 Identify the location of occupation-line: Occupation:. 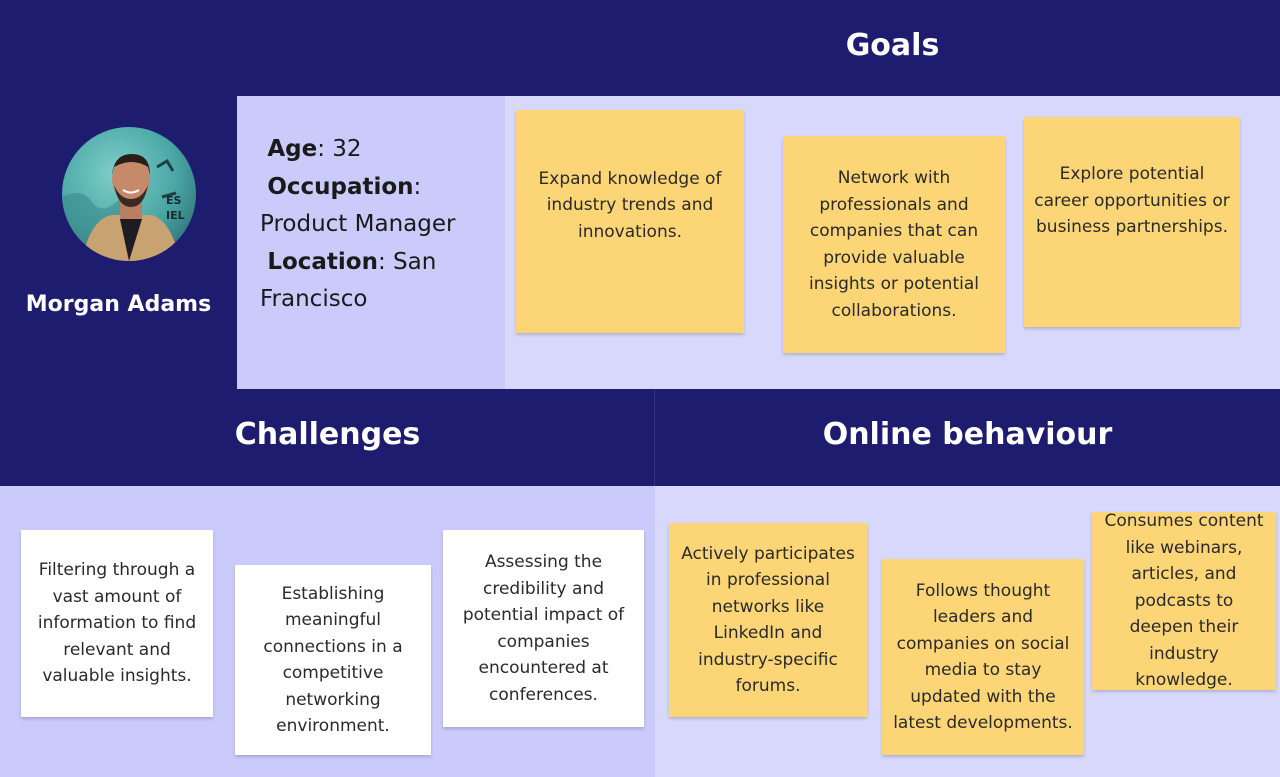
(380, 188).